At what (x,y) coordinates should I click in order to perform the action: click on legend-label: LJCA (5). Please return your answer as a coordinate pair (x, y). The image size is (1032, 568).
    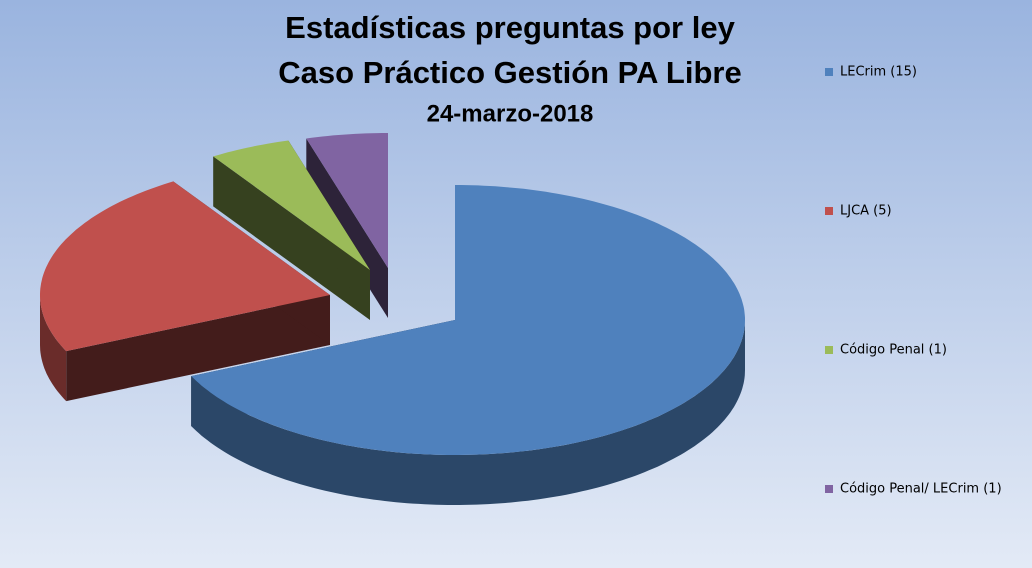
    Looking at the image, I should click on (866, 211).